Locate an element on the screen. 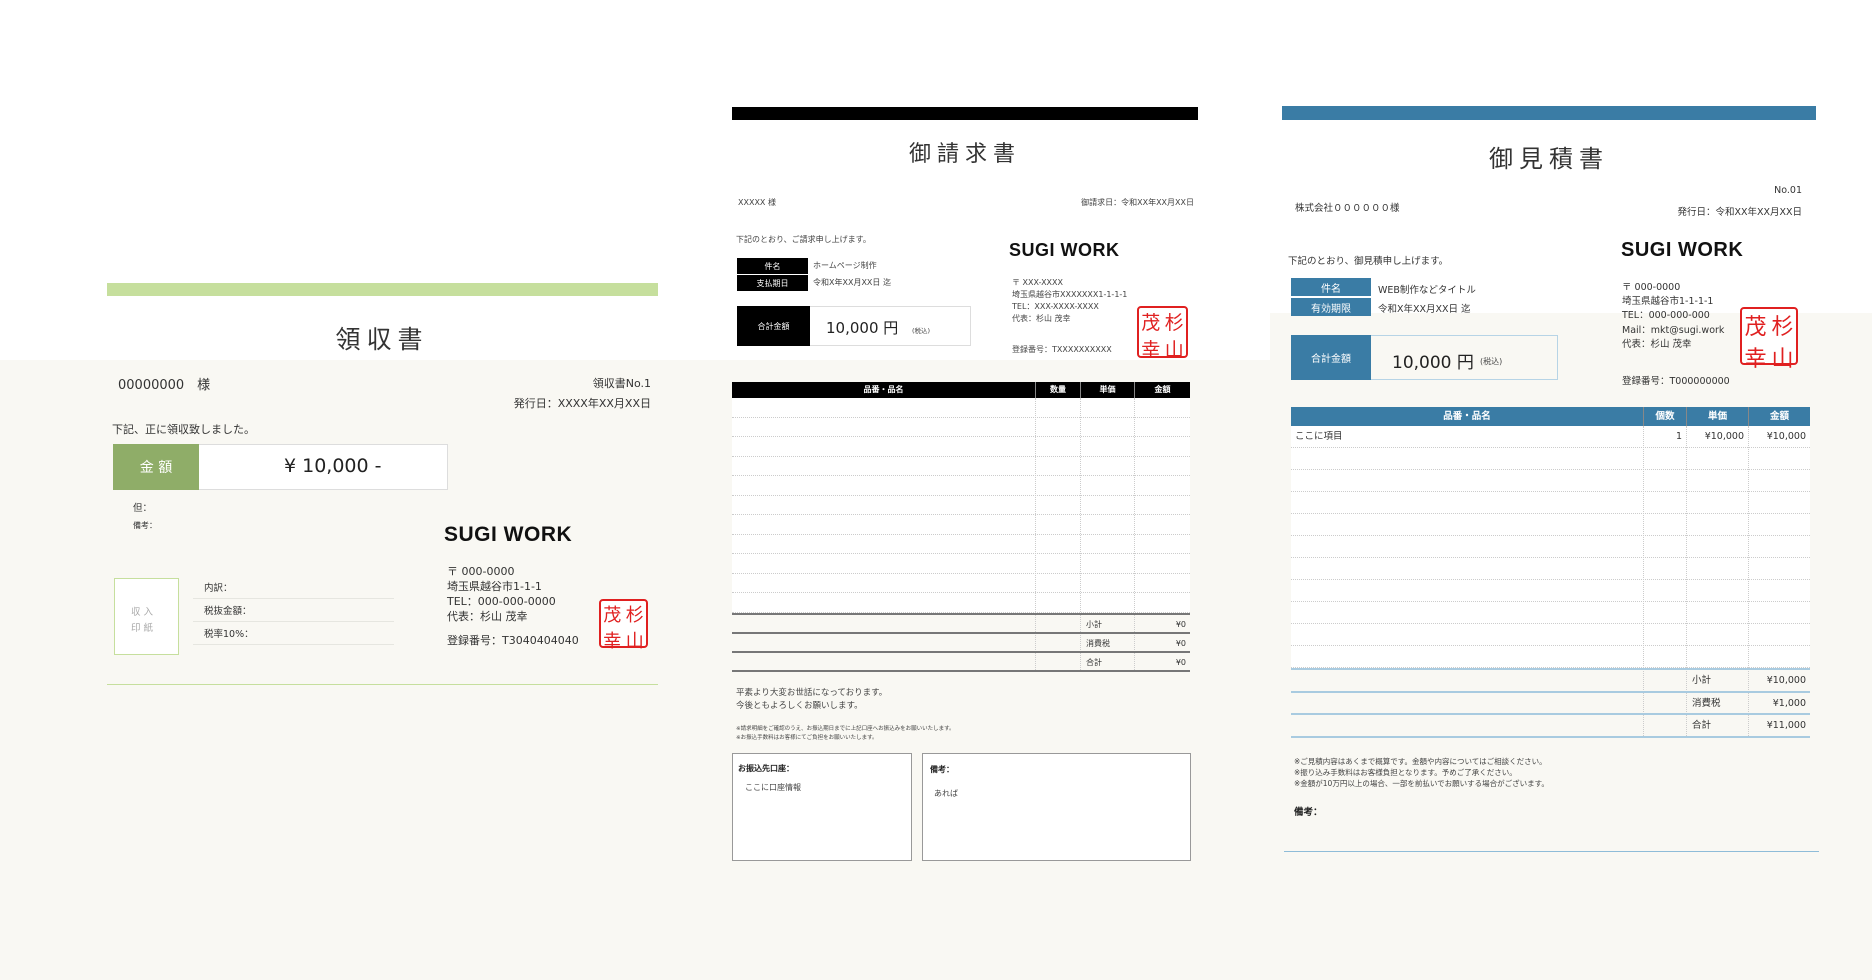 Image resolution: width=1872 pixels, height=980 pixels. invoice-customer: XXXXX 様 is located at coordinates (757, 202).